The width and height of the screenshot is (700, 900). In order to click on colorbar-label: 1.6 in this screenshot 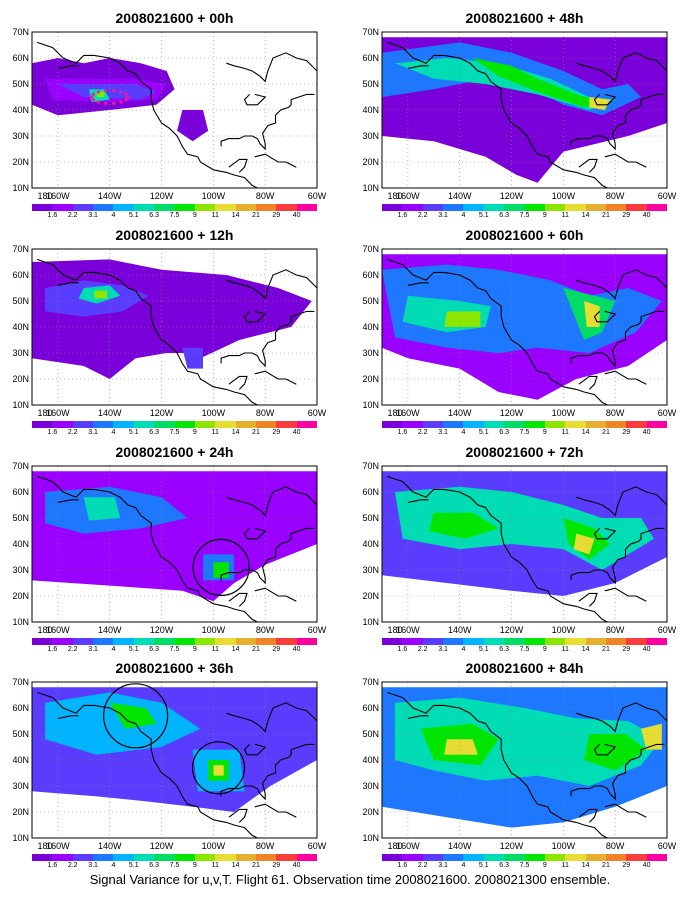, I will do `click(402, 865)`.